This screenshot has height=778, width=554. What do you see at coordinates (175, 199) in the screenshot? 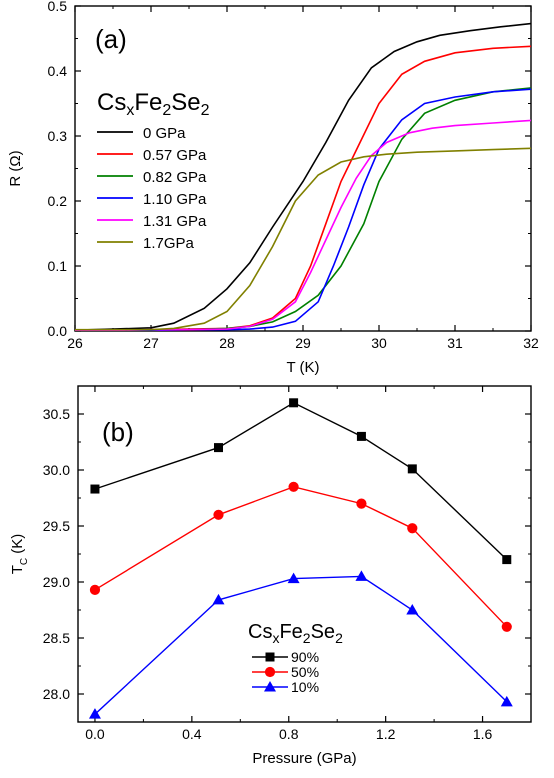
I see `legend-label: 1.10 GPa` at bounding box center [175, 199].